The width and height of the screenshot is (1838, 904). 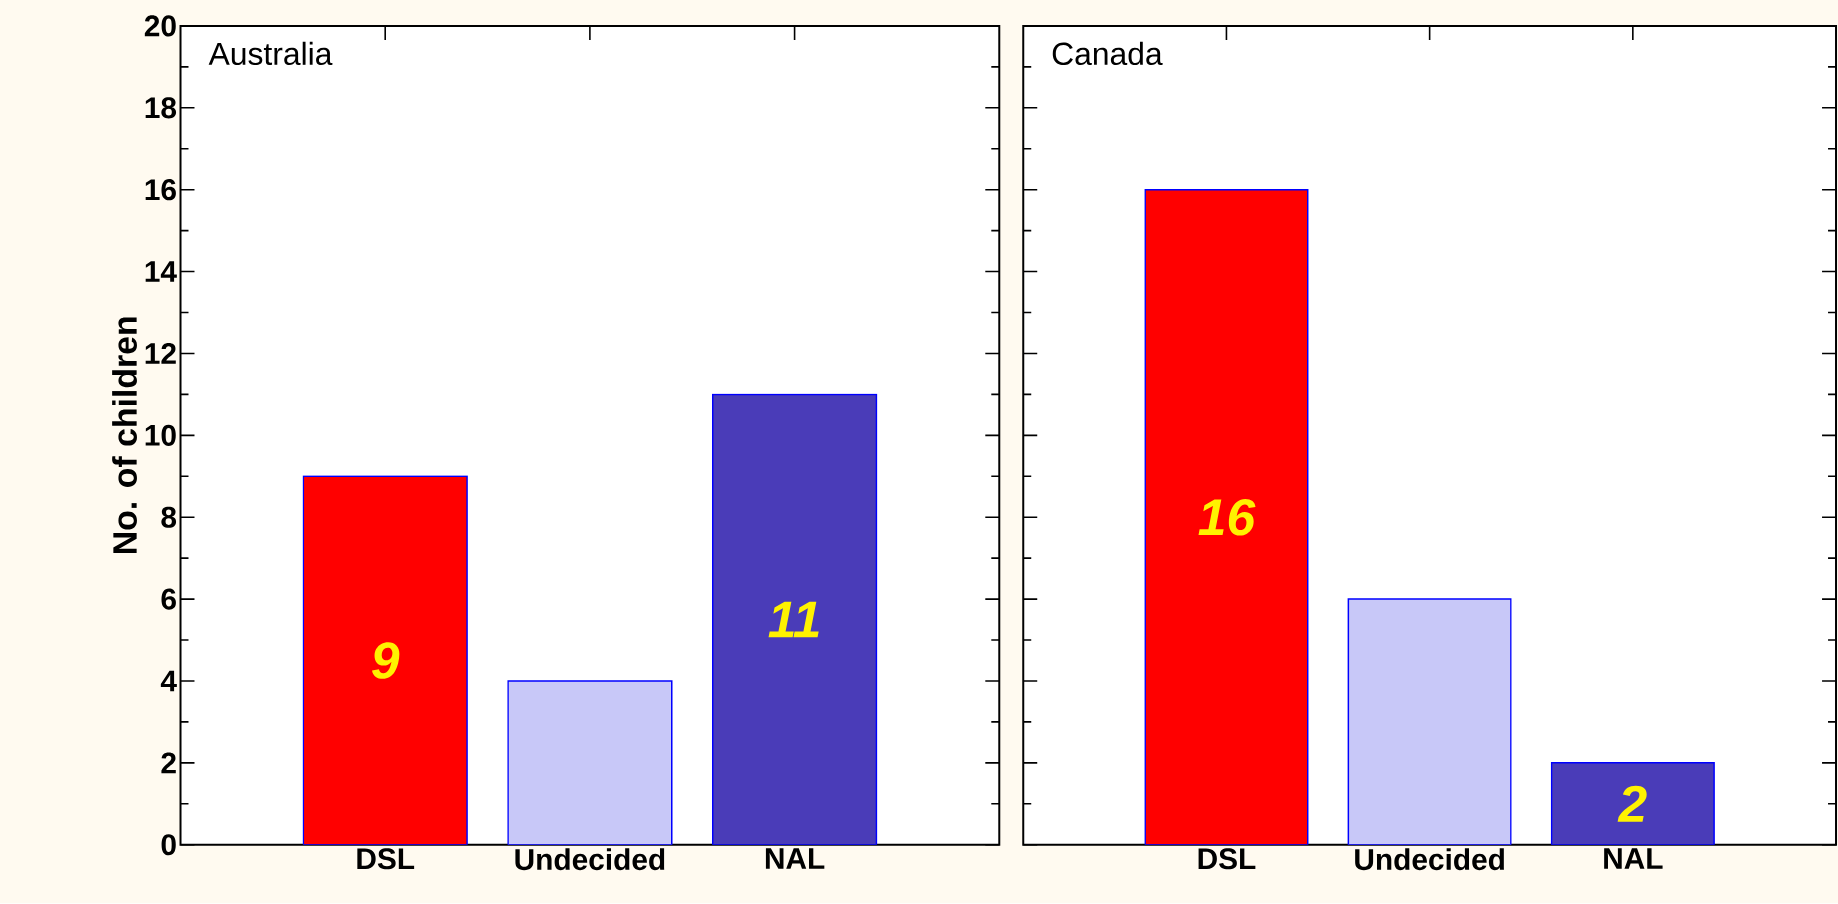 What do you see at coordinates (124, 435) in the screenshot?
I see `y-axis-title: No. of children` at bounding box center [124, 435].